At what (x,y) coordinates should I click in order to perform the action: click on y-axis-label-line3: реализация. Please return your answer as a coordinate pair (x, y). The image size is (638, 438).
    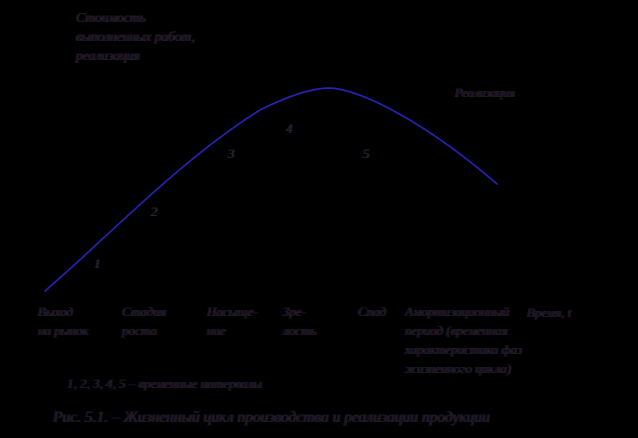
    Looking at the image, I should click on (108, 55).